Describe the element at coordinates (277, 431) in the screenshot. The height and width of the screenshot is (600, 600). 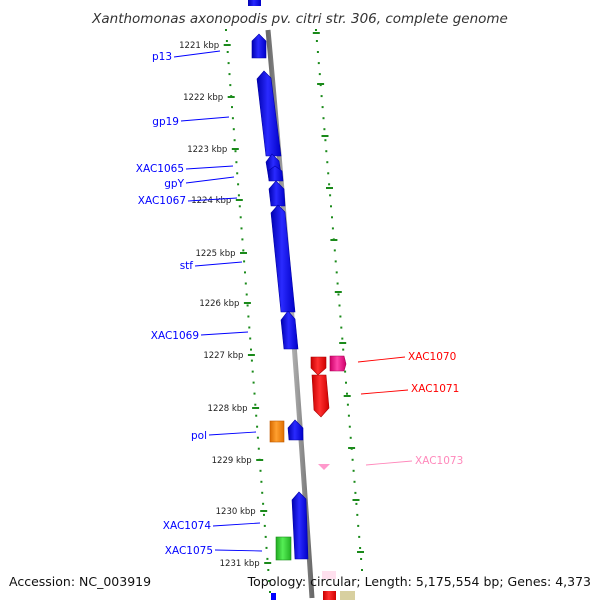
I see `gene-orange` at that location.